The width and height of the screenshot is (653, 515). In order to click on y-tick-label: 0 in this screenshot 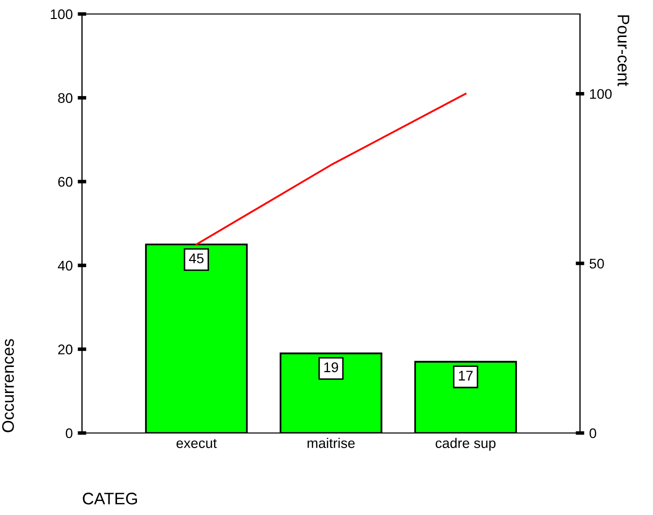, I will do `click(69, 433)`.